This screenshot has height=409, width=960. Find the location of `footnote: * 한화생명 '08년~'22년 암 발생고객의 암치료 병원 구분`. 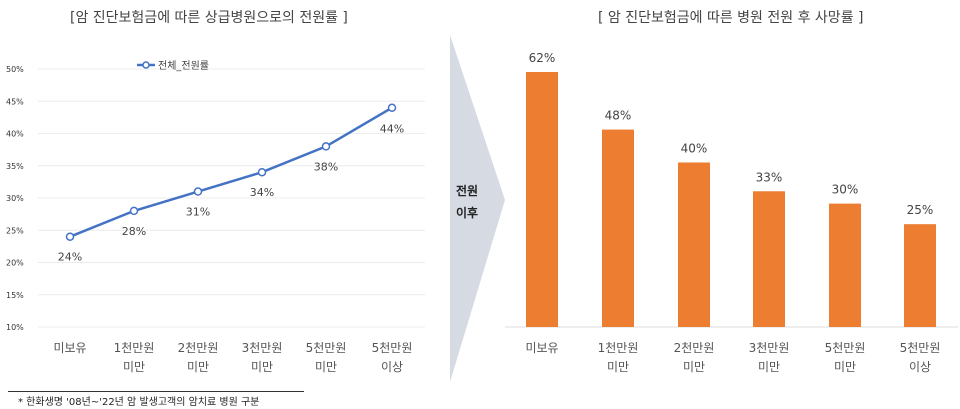

footnote: * 한화생명 '08년~'22년 암 발생고객의 암치료 병원 구분 is located at coordinates (139, 402).